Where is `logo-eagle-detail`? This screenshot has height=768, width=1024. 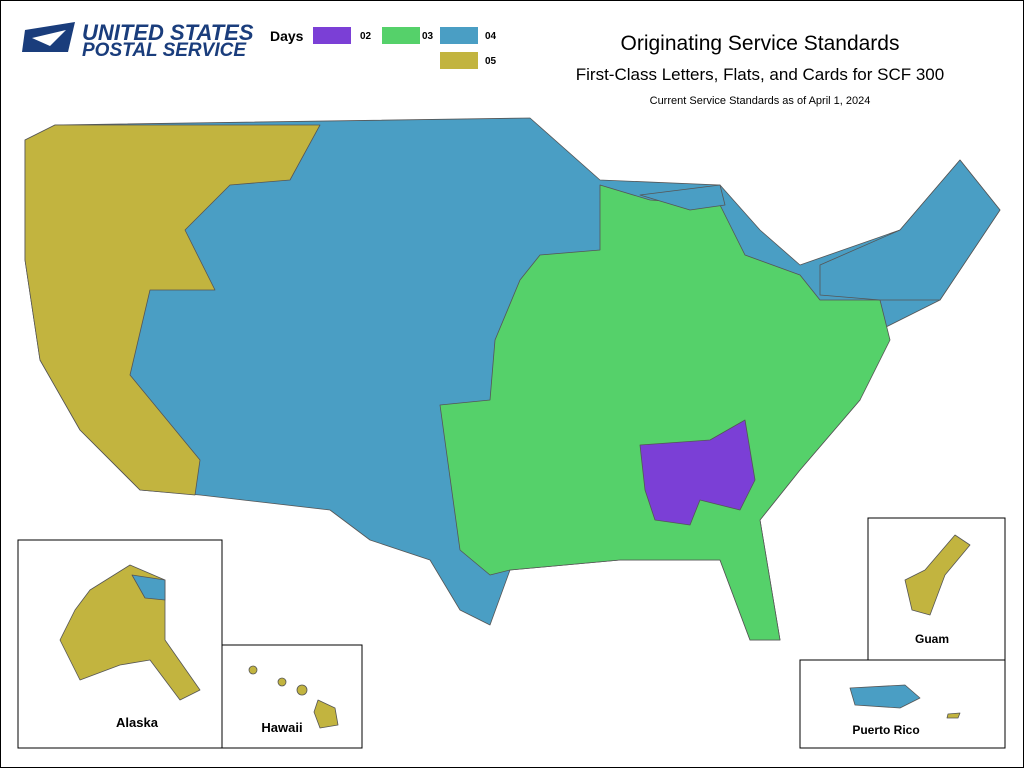
logo-eagle-detail is located at coordinates (49, 38).